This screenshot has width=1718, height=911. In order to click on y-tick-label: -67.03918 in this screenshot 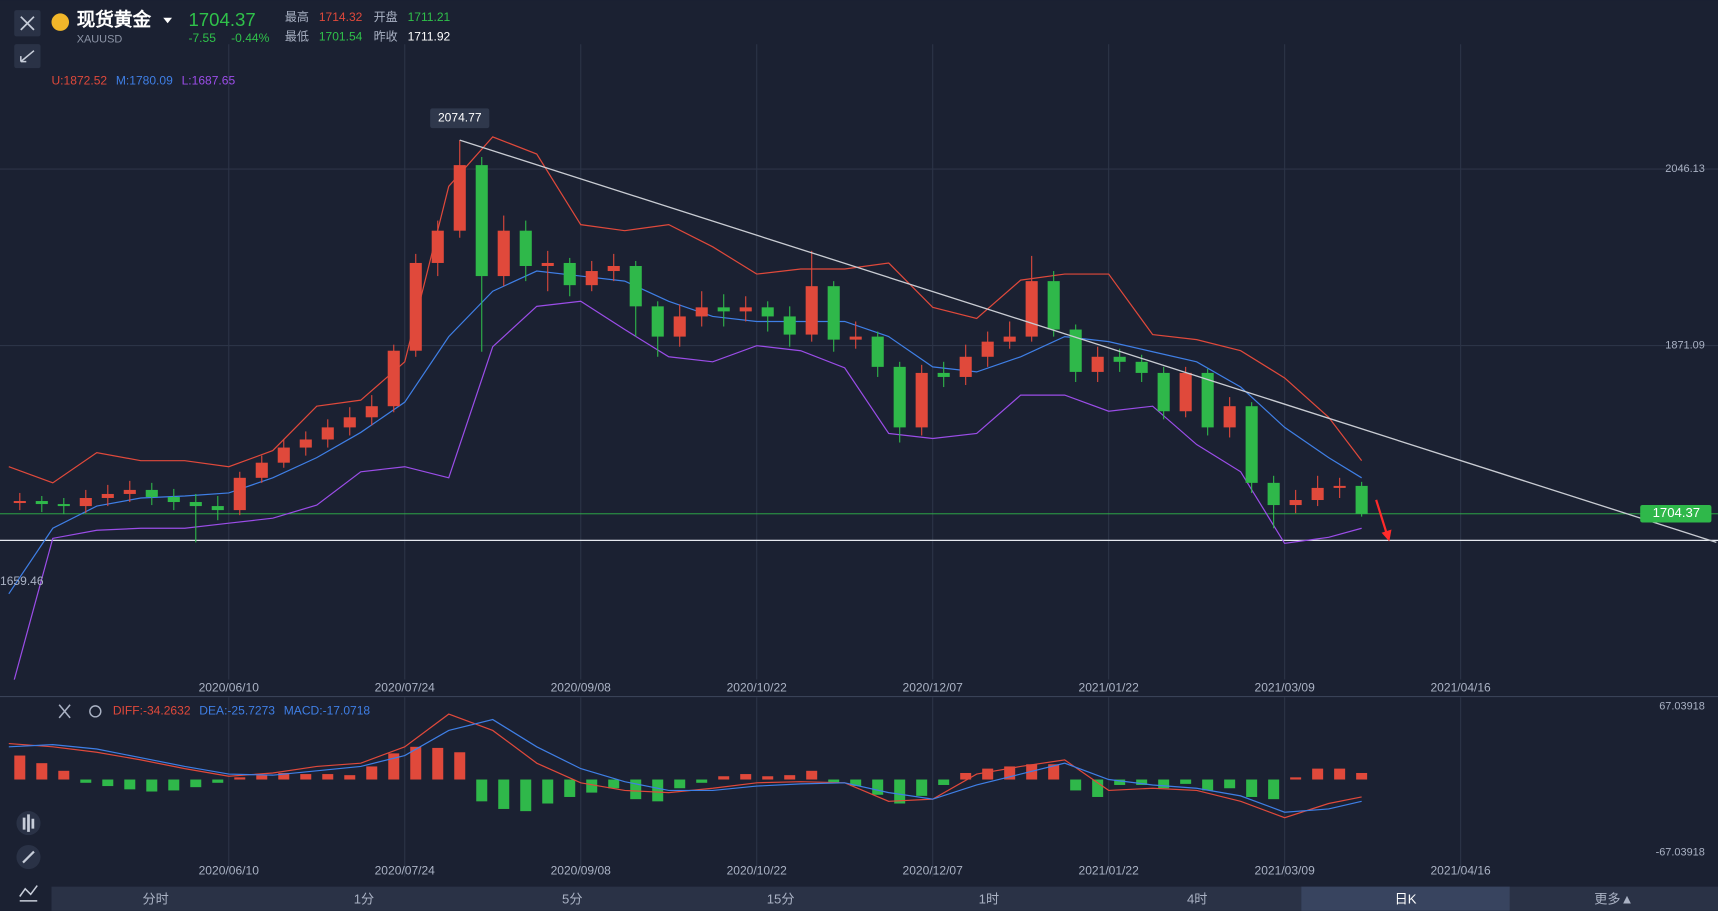, I will do `click(1680, 853)`.